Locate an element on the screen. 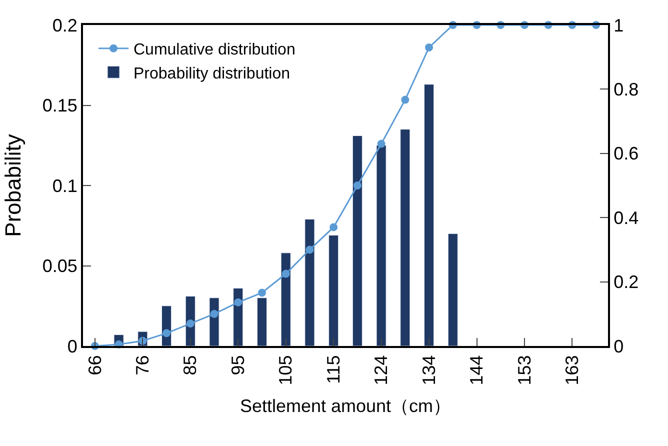  x-tick-label: 95 is located at coordinates (238, 365).